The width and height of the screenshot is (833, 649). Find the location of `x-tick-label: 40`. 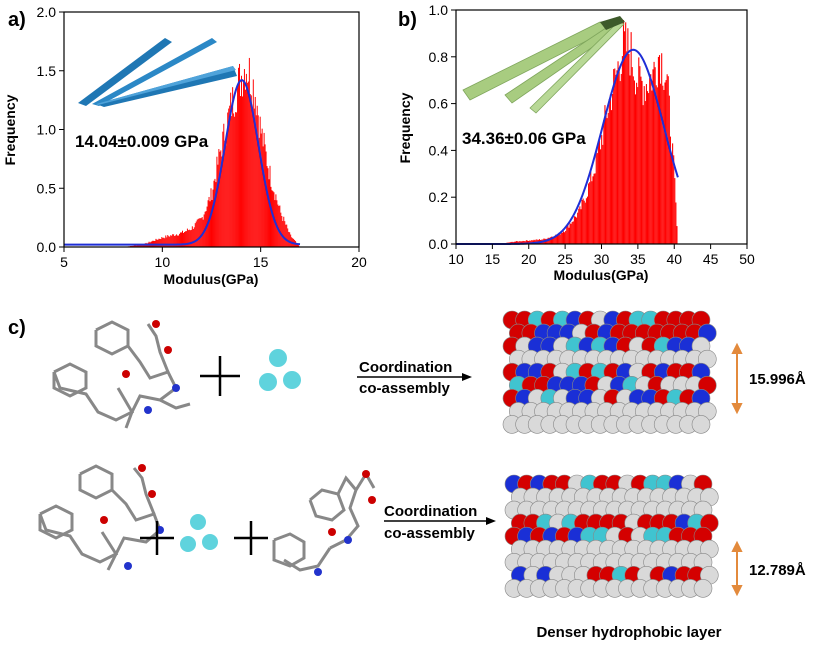

x-tick-label: 40 is located at coordinates (674, 259).